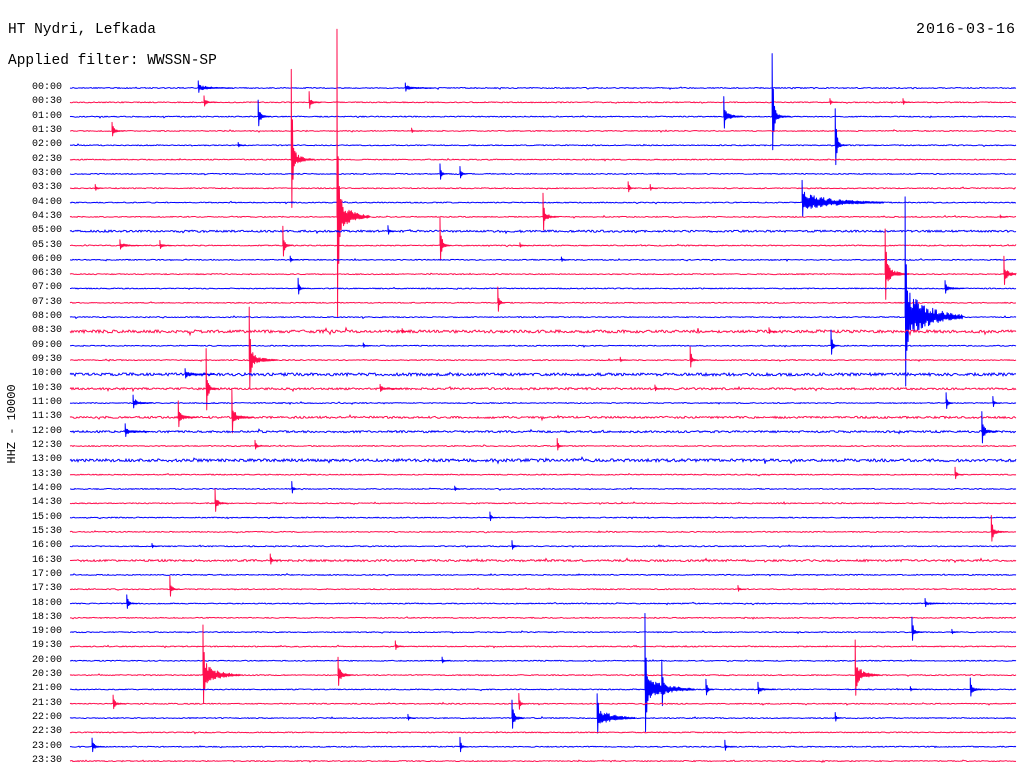 This screenshot has height=780, width=1024. What do you see at coordinates (46, 560) in the screenshot?
I see `time-label: 16:30` at bounding box center [46, 560].